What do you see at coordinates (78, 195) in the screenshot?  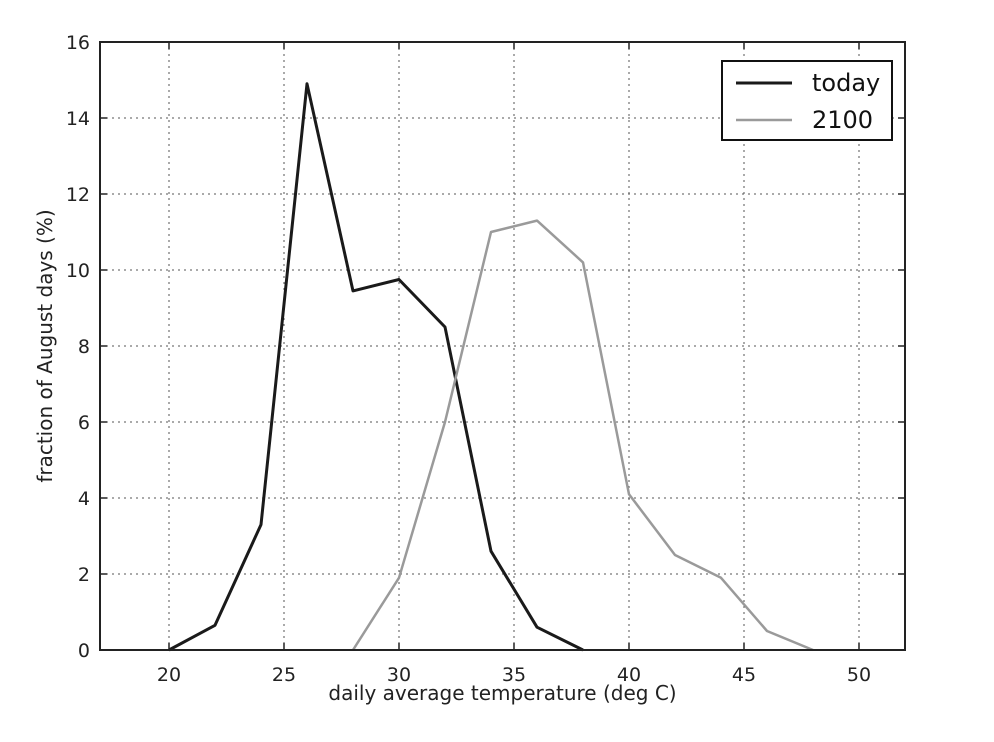 I see `y-tick-label-12: 12` at bounding box center [78, 195].